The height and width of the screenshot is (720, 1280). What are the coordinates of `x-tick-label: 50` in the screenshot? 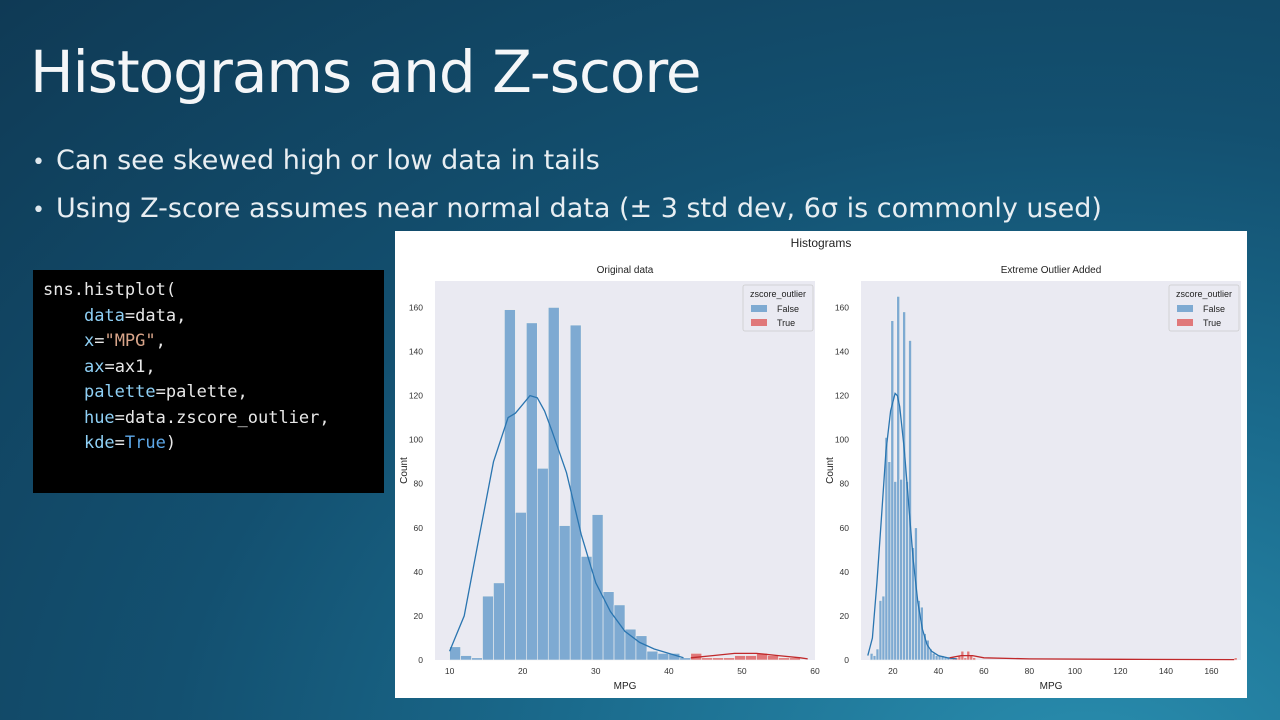 It's located at (742, 671).